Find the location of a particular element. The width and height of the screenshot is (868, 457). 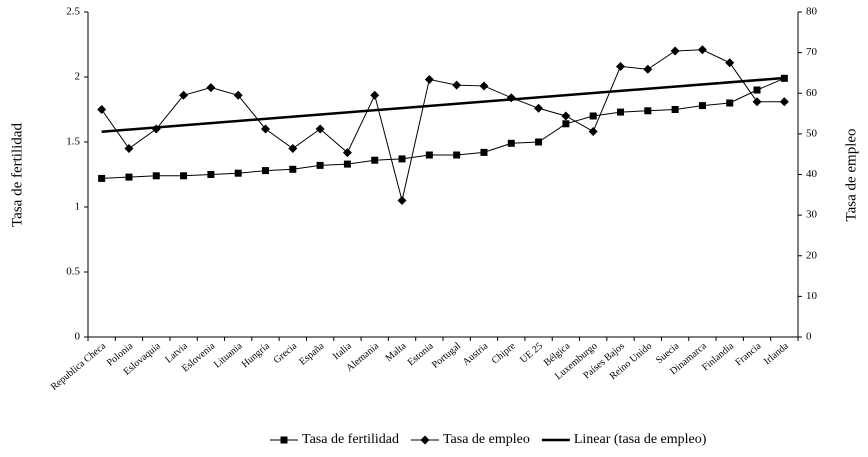

y-tick-label: 2.5 is located at coordinates (73, 12).